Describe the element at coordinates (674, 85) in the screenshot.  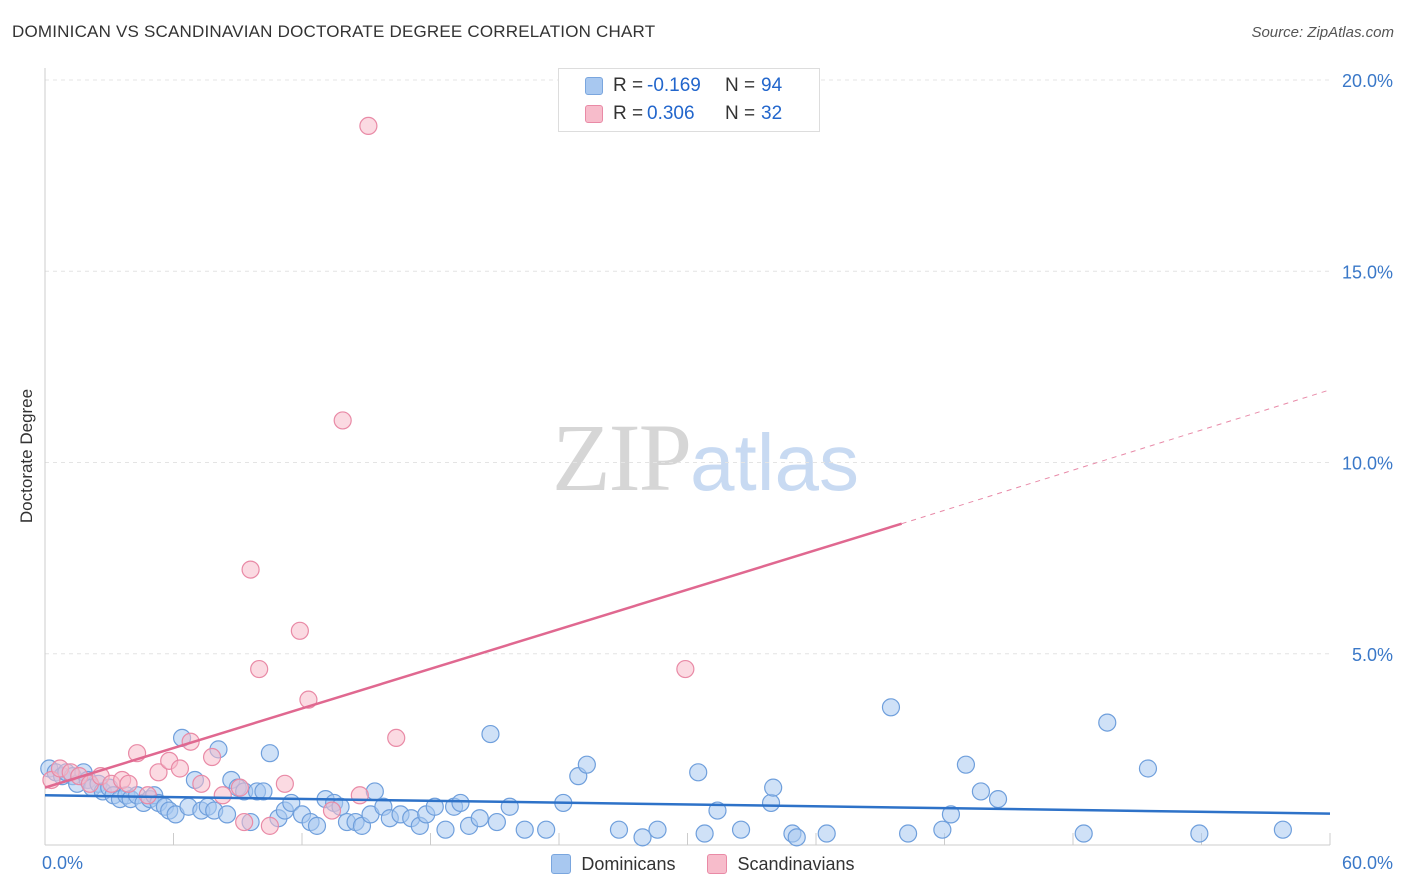
I see `r-value: -0.169` at that location.